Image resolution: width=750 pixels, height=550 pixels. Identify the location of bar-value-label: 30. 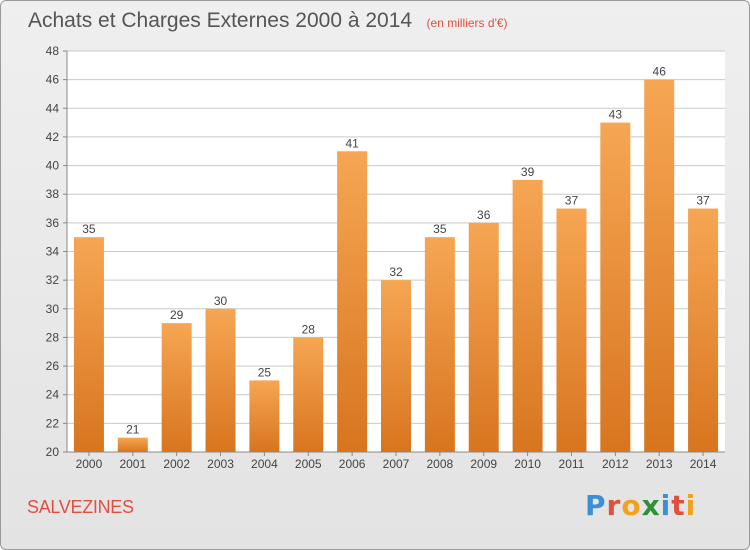
(221, 301).